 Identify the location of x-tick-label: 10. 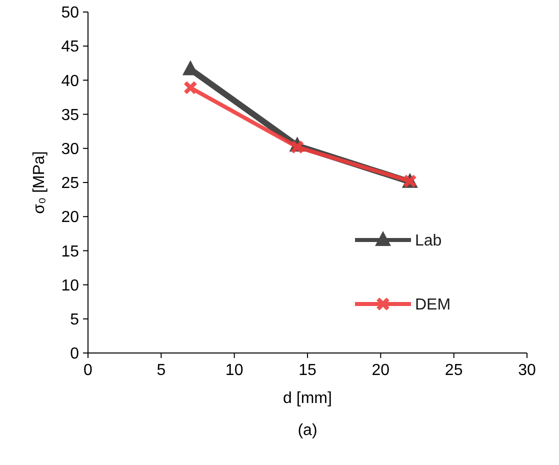
(234, 370).